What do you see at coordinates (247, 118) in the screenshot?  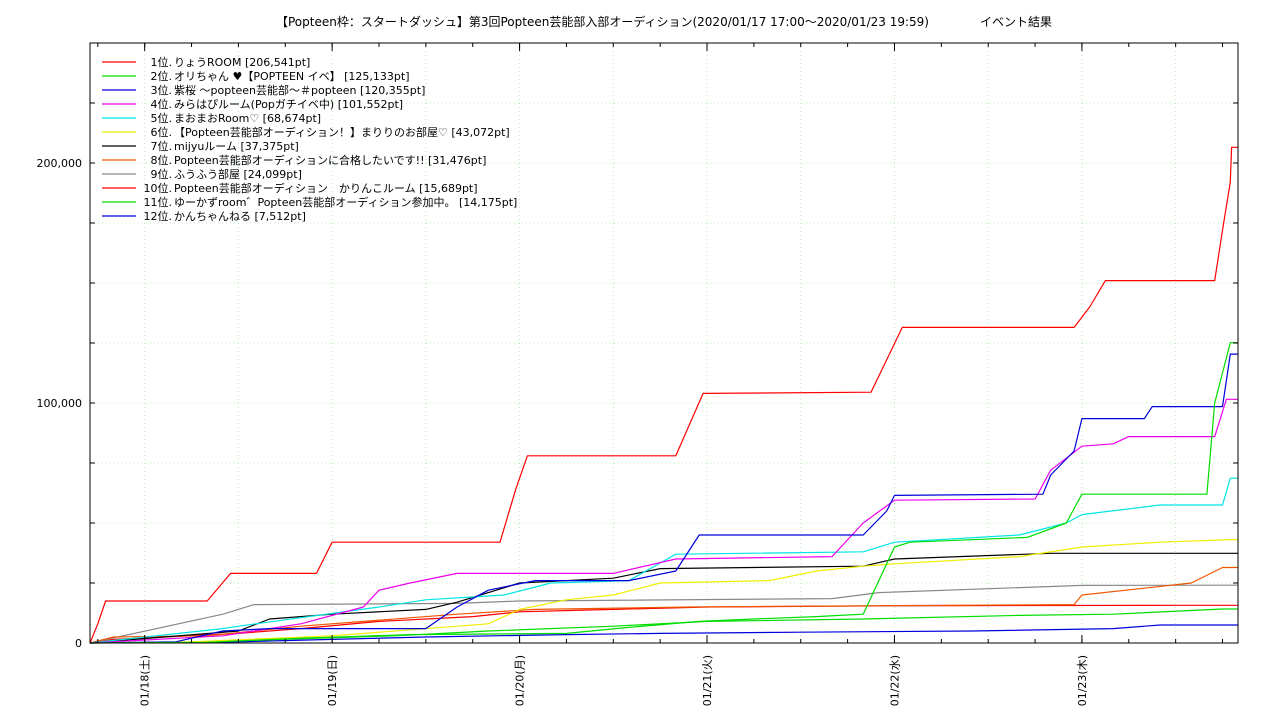 I see `legend-label-text: まおまおRoom♡ [68,674pt]` at bounding box center [247, 118].